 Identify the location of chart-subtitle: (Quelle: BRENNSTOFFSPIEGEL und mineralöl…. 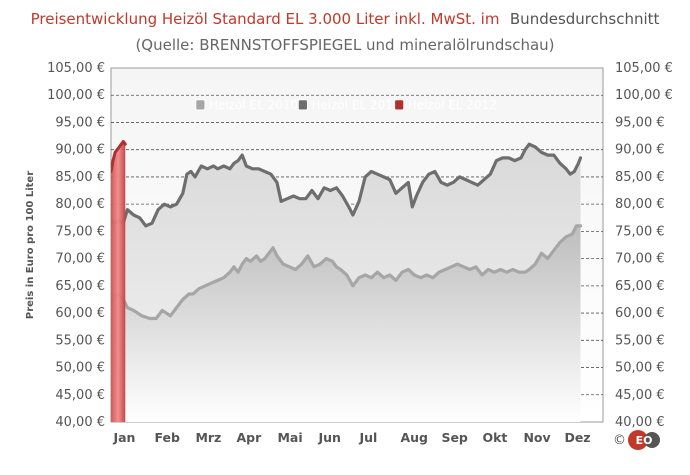
(344, 45).